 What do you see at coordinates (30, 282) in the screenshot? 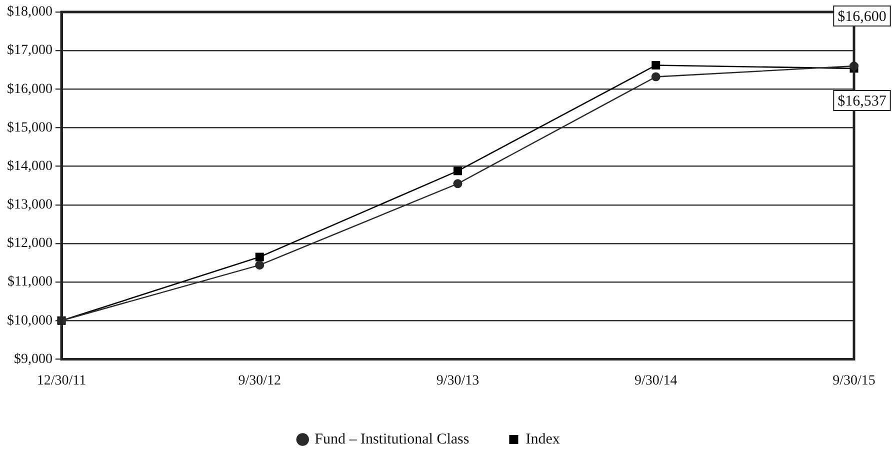
I see `y-tick-label: $11,000` at bounding box center [30, 282].